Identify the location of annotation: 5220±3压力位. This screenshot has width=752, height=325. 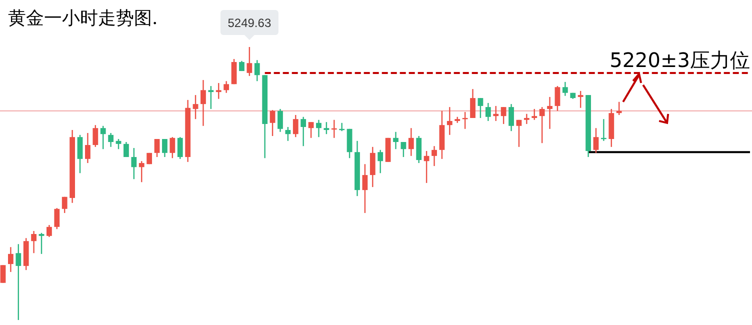
(680, 60).